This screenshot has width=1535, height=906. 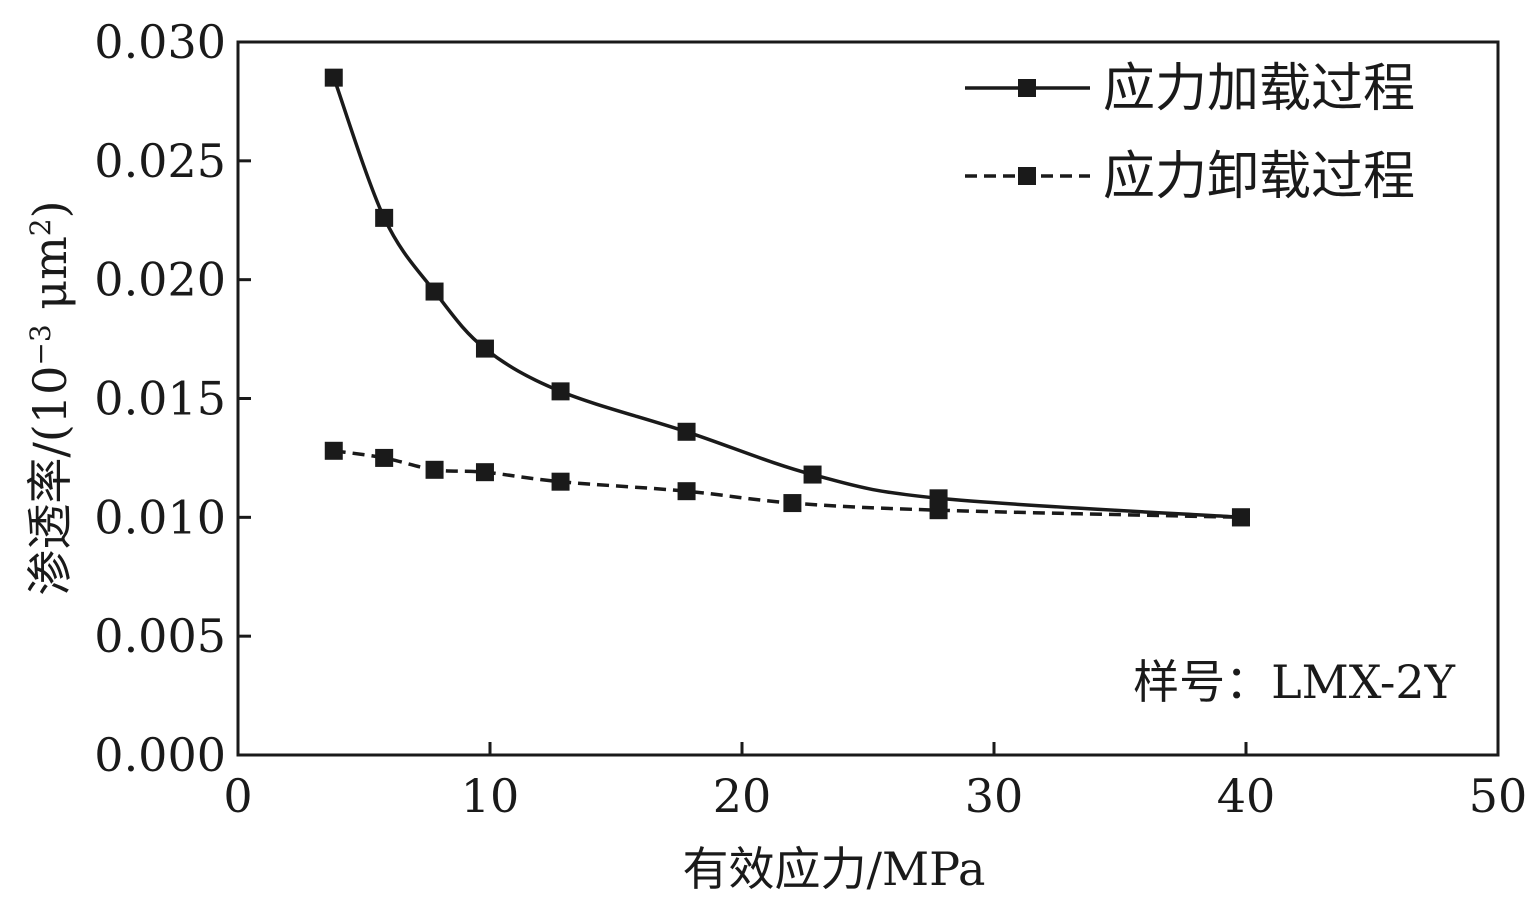 I want to click on y-axis-title-close: ), so click(x=50, y=209).